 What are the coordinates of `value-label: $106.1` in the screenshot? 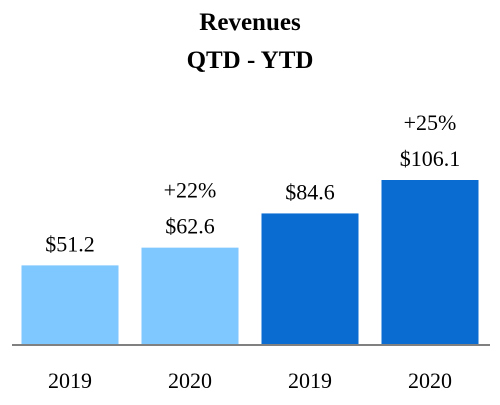 It's located at (430, 158).